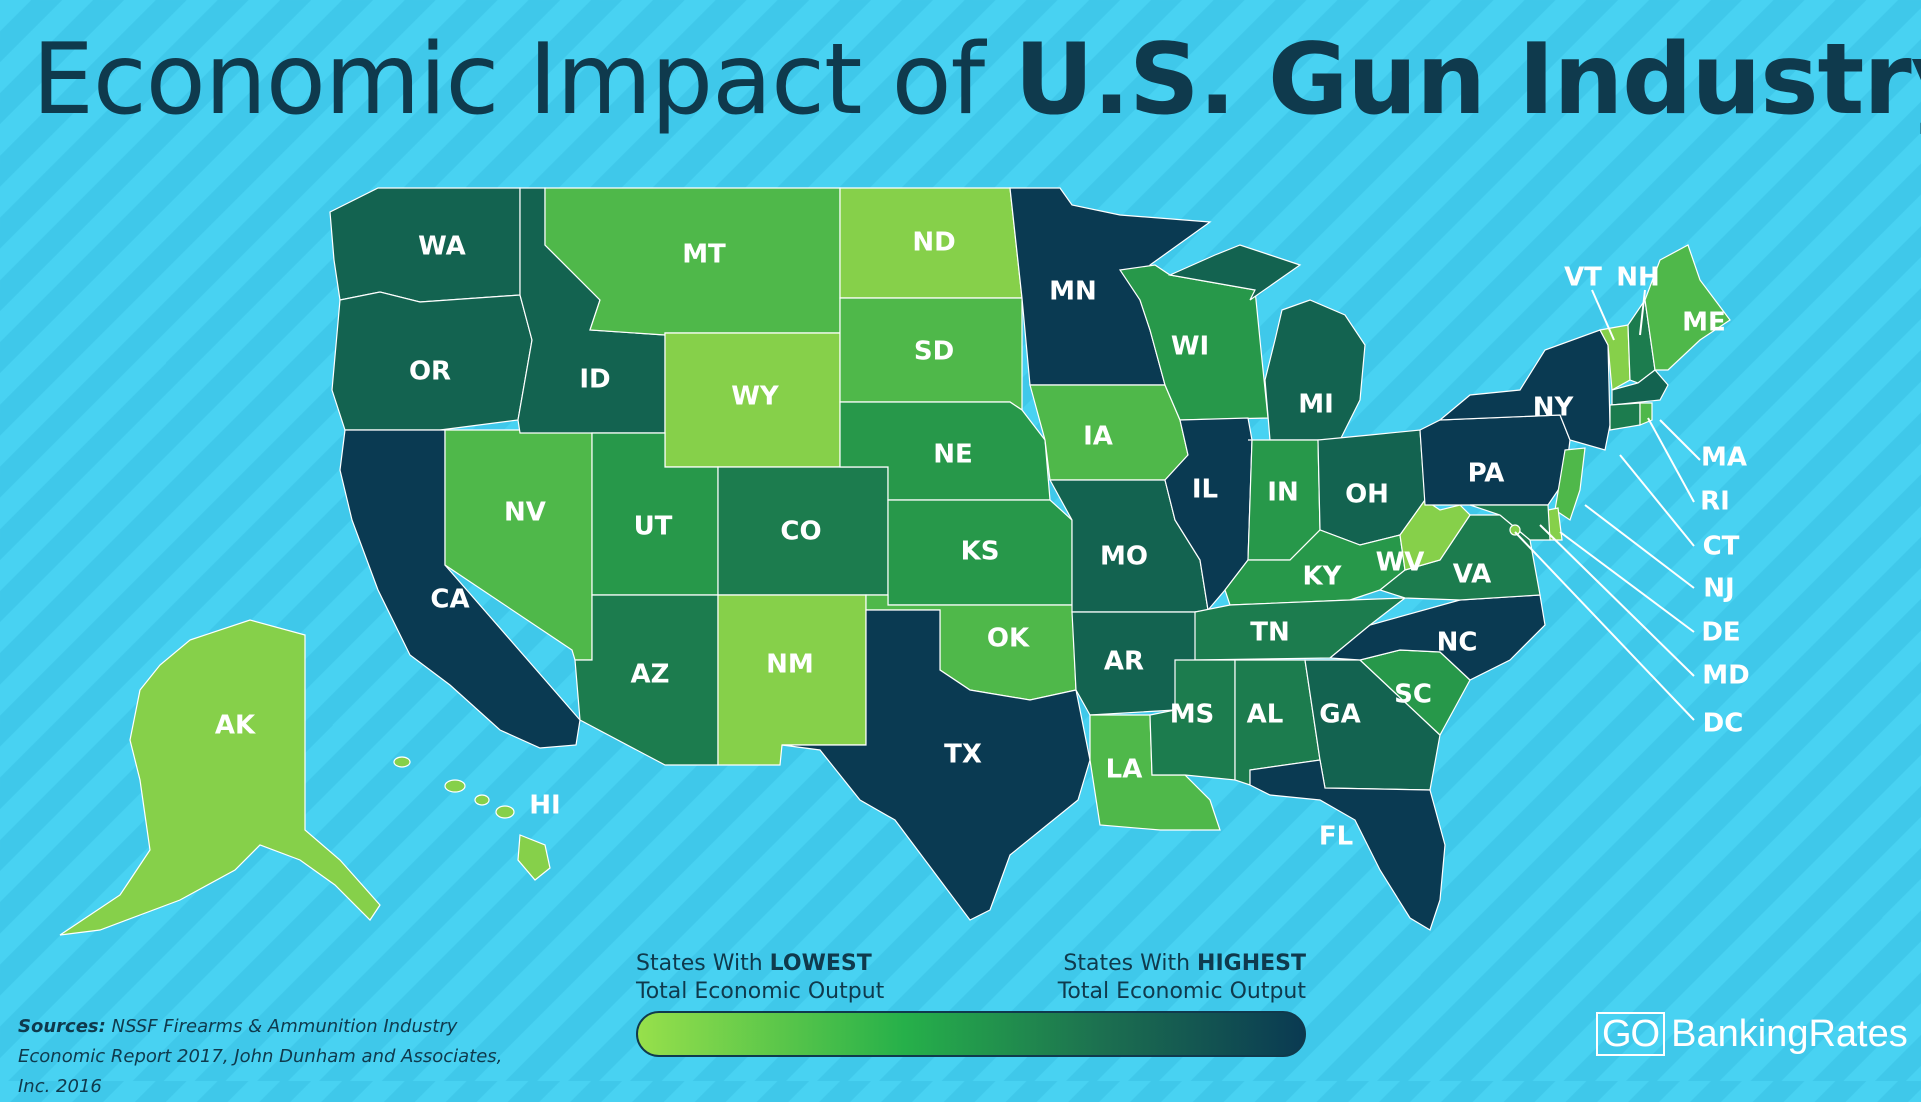  I want to click on state-AK, so click(220, 777).